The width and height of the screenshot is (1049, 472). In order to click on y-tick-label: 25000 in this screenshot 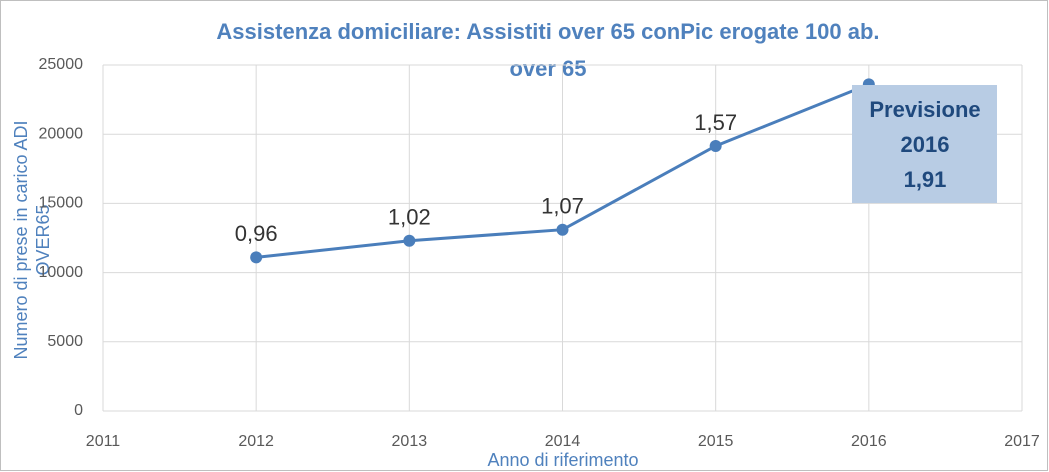, I will do `click(61, 64)`.